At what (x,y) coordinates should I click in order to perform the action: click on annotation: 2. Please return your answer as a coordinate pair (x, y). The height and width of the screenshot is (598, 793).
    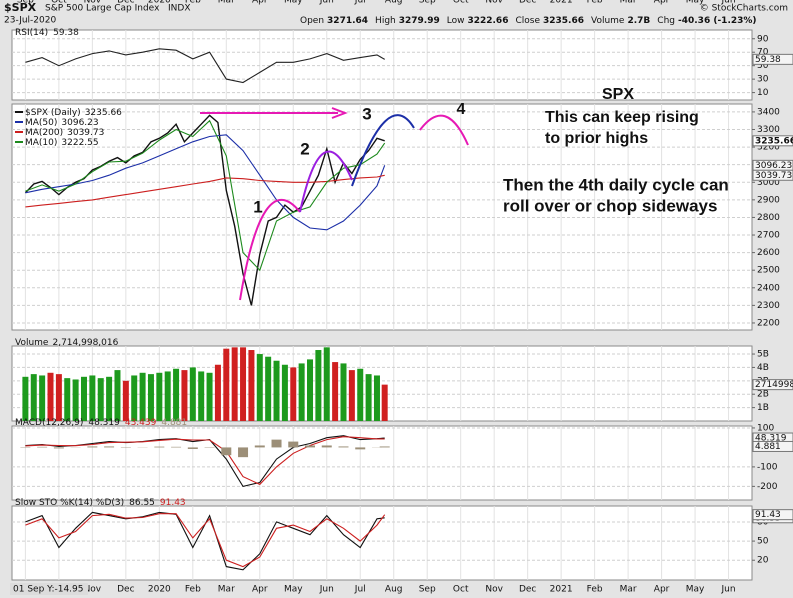
    Looking at the image, I should click on (304, 148).